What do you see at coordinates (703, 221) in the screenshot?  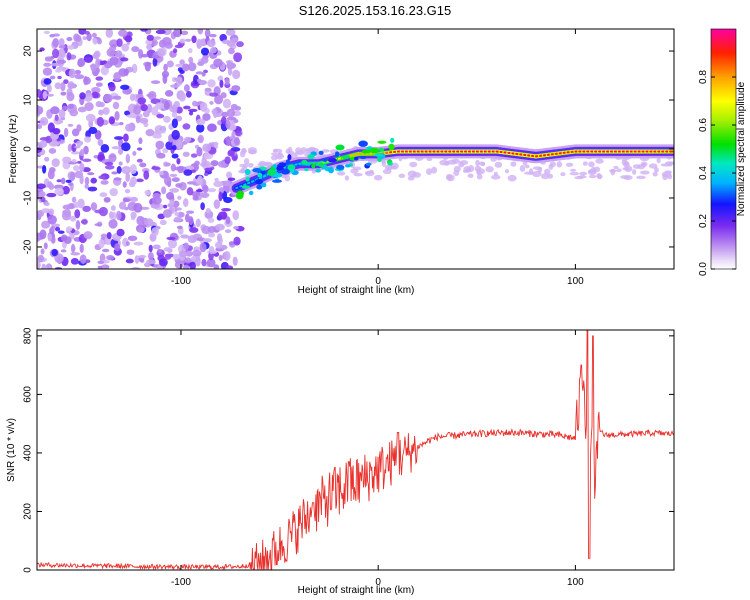 I see `colorbar-tick-label: 0.2` at bounding box center [703, 221].